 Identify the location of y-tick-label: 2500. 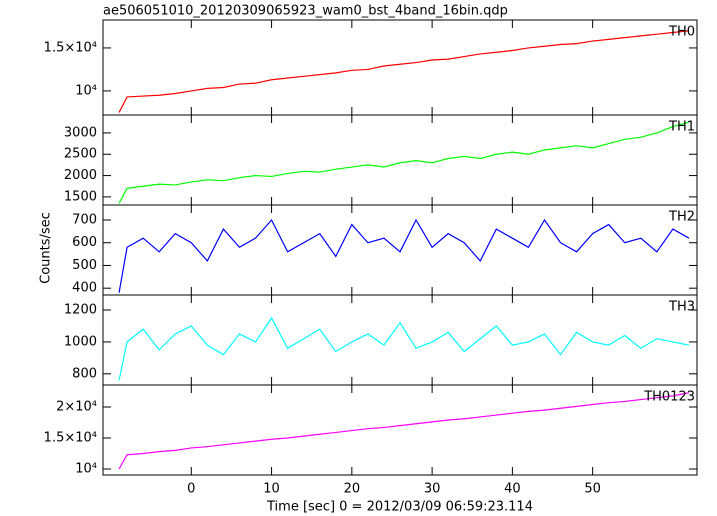
(80, 154).